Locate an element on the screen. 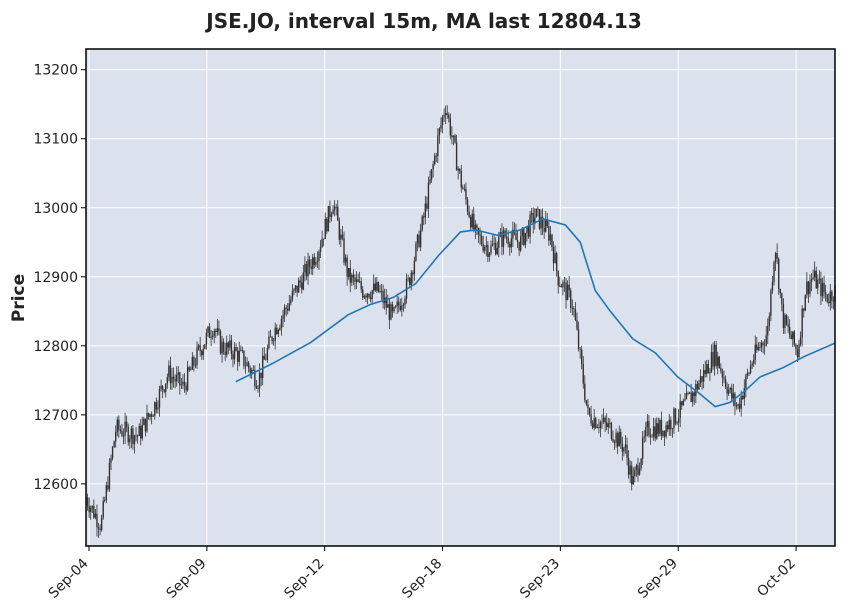 This screenshot has height=609, width=844. x-tick-label: Sep-09 is located at coordinates (187, 579).